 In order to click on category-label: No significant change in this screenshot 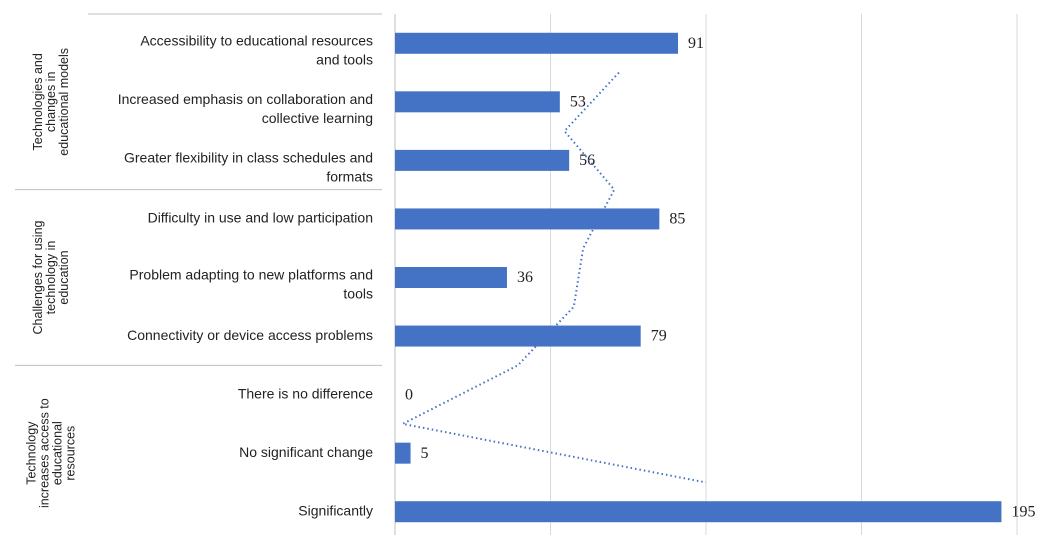, I will do `click(306, 452)`.